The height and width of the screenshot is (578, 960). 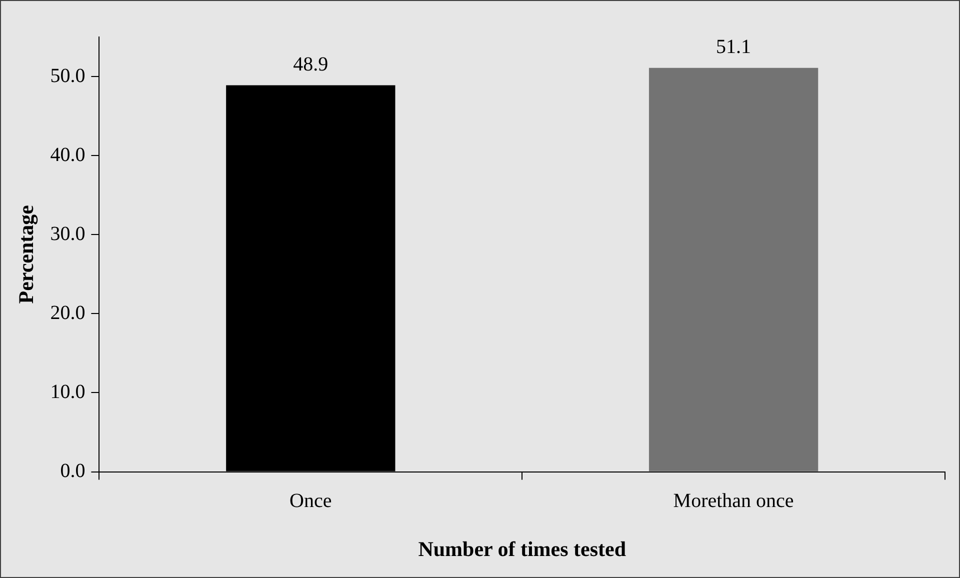 What do you see at coordinates (26, 254) in the screenshot?
I see `y-axis-title: Percentage` at bounding box center [26, 254].